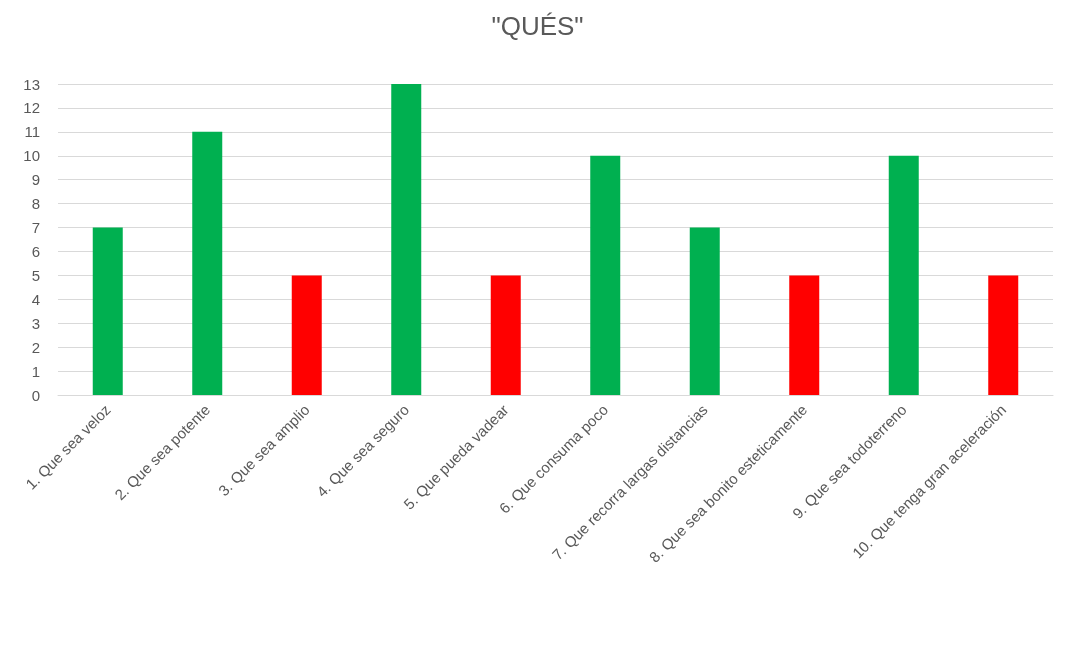 Image resolution: width=1075 pixels, height=647 pixels. I want to click on y-tick-label: 8, so click(35, 204).